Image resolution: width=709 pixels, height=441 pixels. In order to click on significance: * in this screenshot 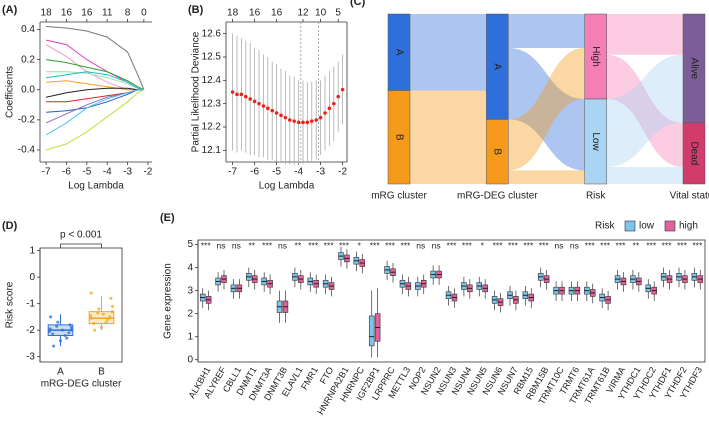, I will do `click(360, 245)`.